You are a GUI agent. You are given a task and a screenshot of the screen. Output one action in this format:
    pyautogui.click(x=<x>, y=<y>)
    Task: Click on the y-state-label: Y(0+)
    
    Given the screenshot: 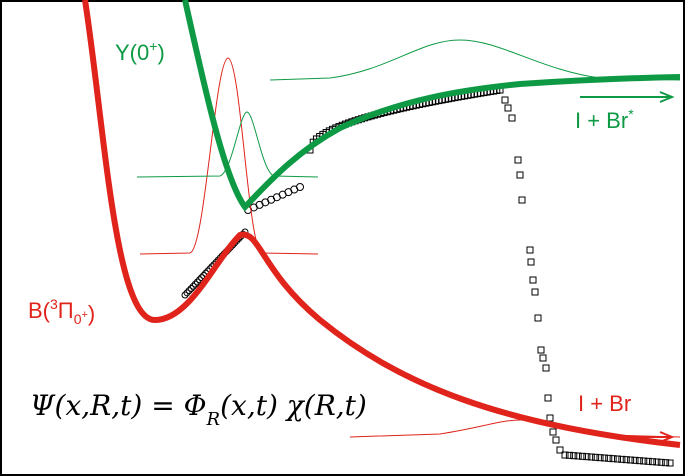 What is the action you would take?
    pyautogui.click(x=140, y=51)
    